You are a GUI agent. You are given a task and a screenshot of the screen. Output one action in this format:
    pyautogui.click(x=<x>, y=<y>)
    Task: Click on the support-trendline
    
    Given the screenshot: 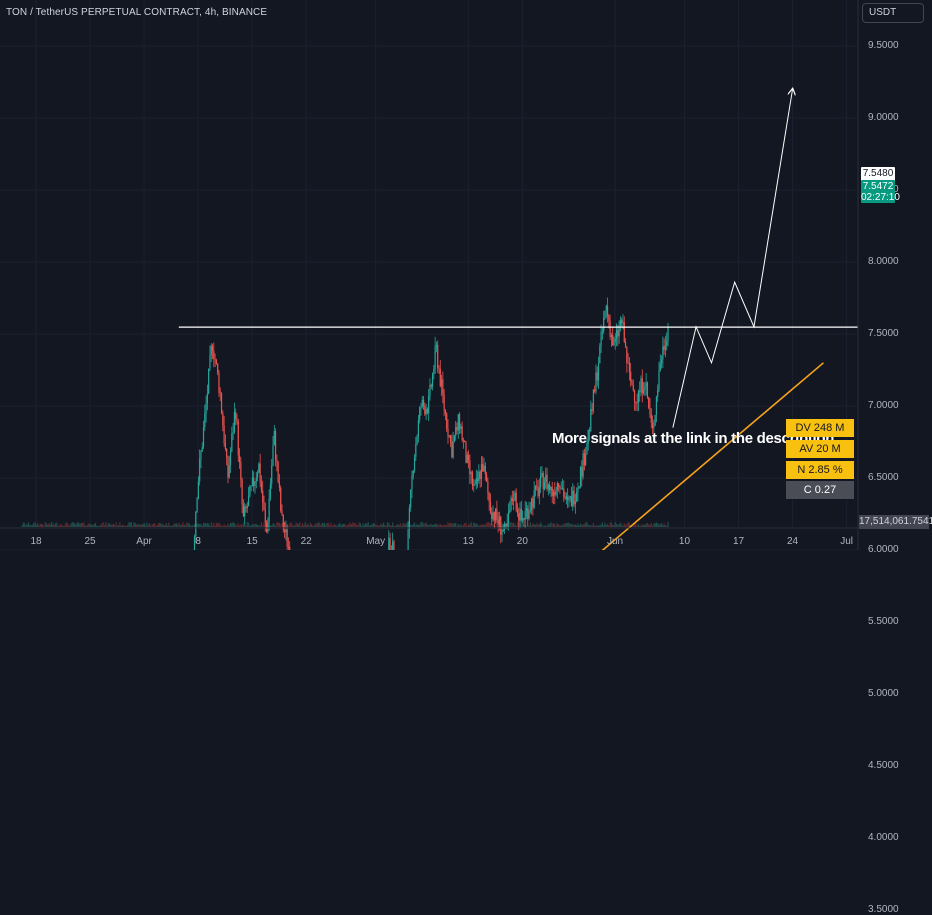 What is the action you would take?
    pyautogui.click(x=592, y=456)
    